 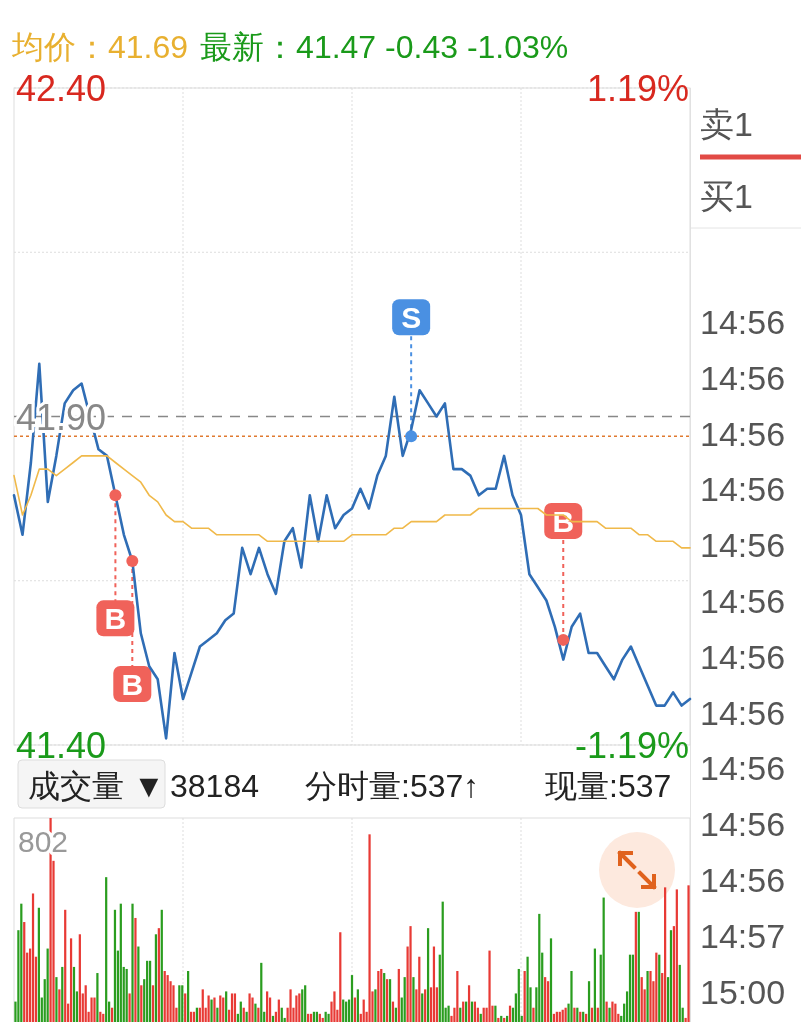 What do you see at coordinates (726, 124) in the screenshot?
I see `text: 卖1` at bounding box center [726, 124].